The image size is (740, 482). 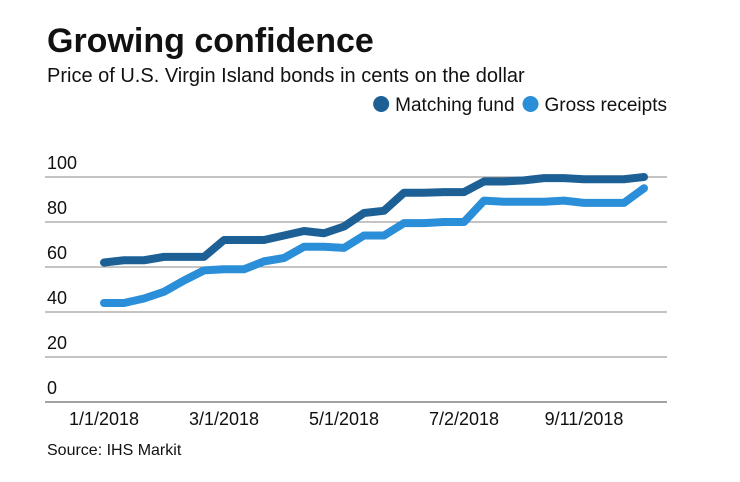 I want to click on x-tick-label: 7/2/2018, so click(x=464, y=419).